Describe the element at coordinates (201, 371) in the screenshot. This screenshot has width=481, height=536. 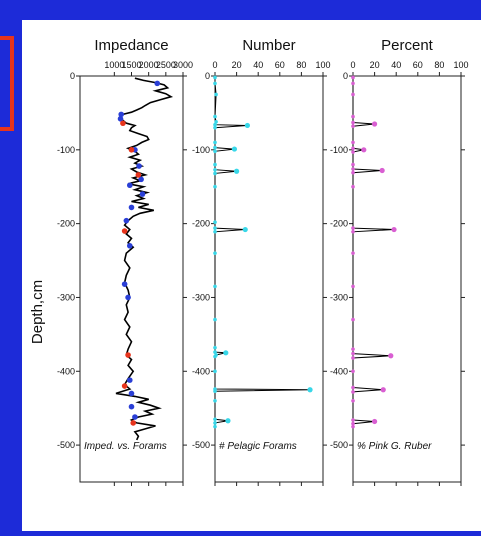
I see `y-tick-label: -400` at that location.